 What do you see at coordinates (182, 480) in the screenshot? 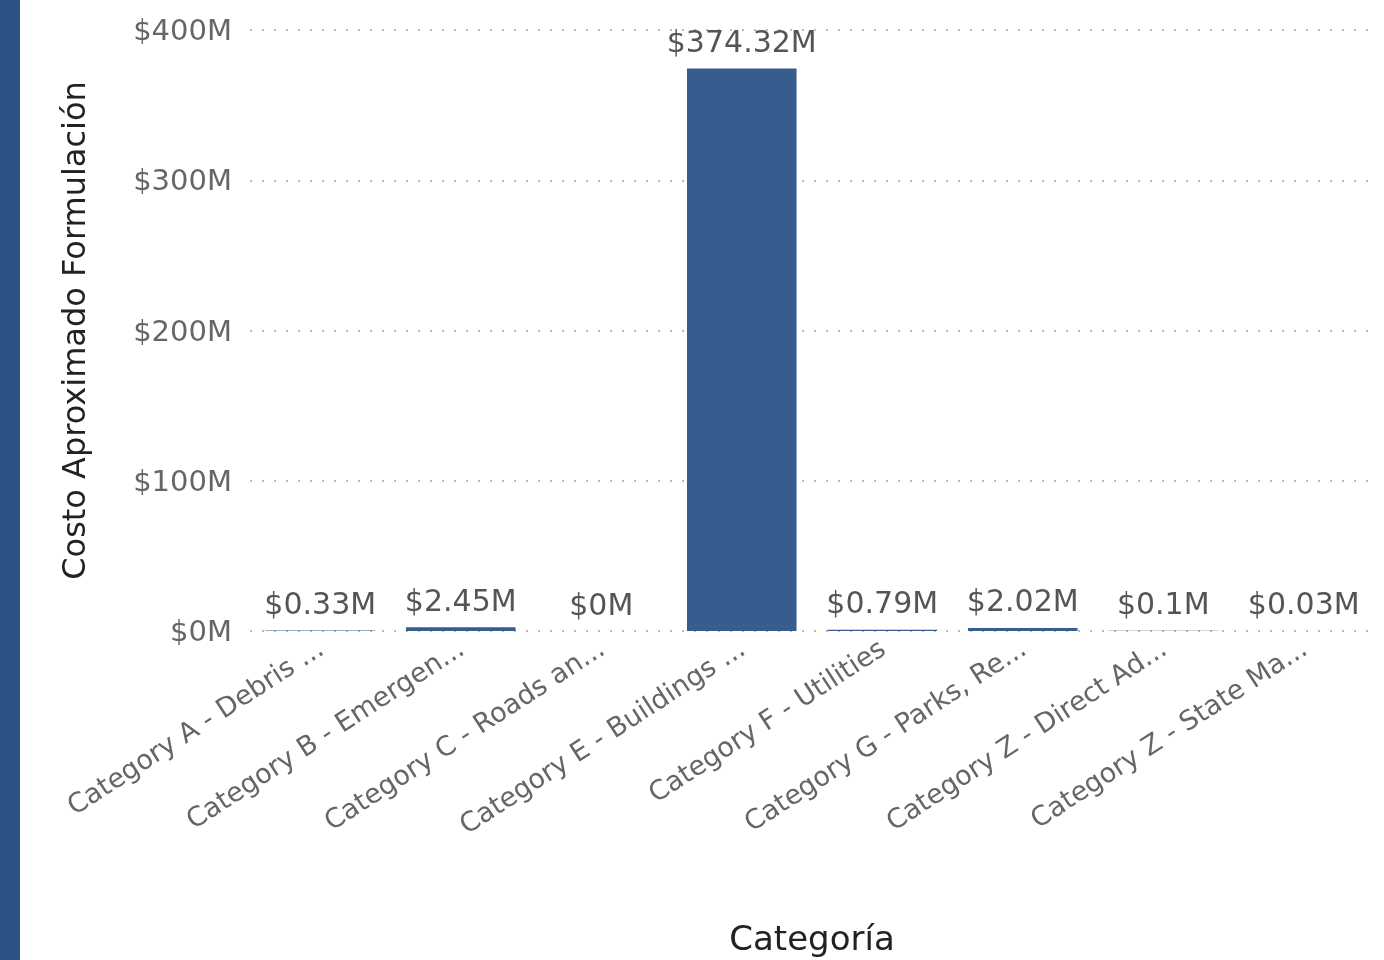
I see `y-tick-label: $100M` at bounding box center [182, 480].